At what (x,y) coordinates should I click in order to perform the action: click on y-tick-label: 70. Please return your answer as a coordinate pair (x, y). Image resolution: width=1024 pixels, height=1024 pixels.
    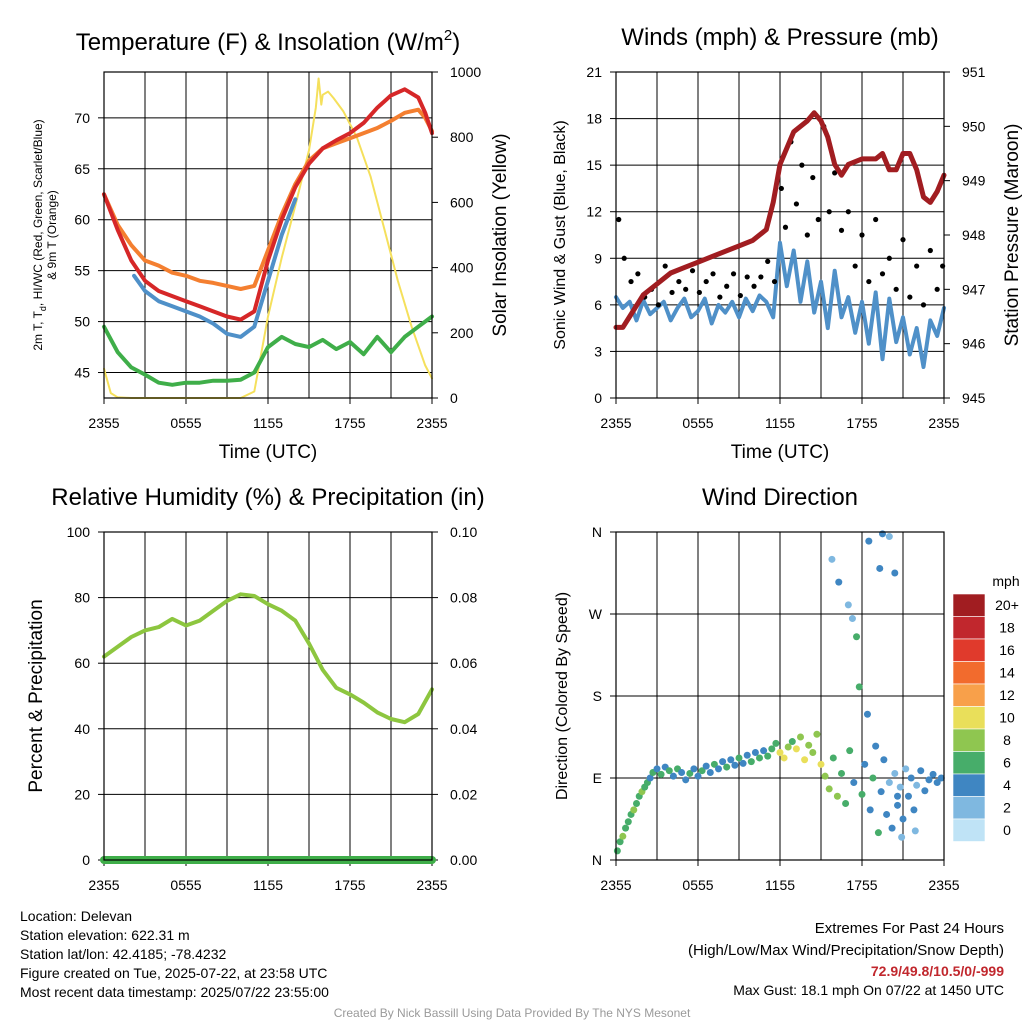
    Looking at the image, I should click on (82, 118).